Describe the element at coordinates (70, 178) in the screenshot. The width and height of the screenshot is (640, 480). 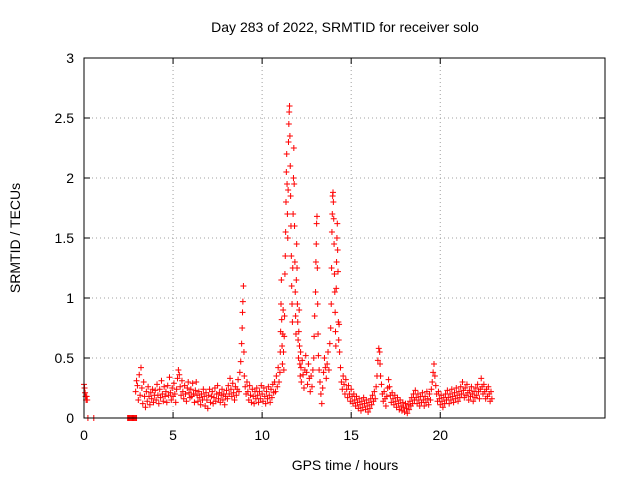
I see `y-tick-label: 2` at that location.